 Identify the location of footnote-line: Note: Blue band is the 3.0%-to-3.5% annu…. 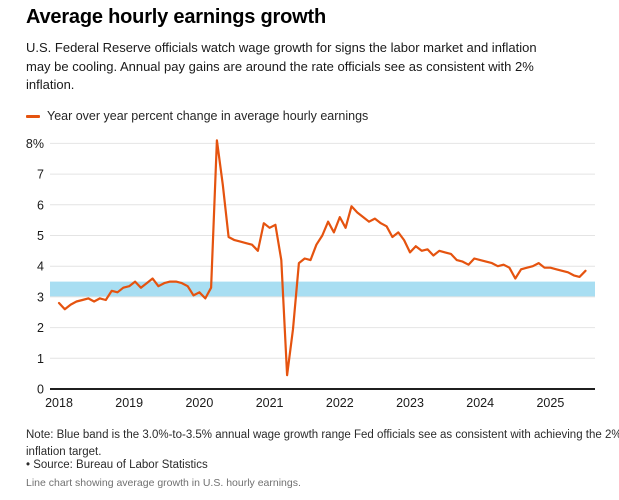
(322, 435).